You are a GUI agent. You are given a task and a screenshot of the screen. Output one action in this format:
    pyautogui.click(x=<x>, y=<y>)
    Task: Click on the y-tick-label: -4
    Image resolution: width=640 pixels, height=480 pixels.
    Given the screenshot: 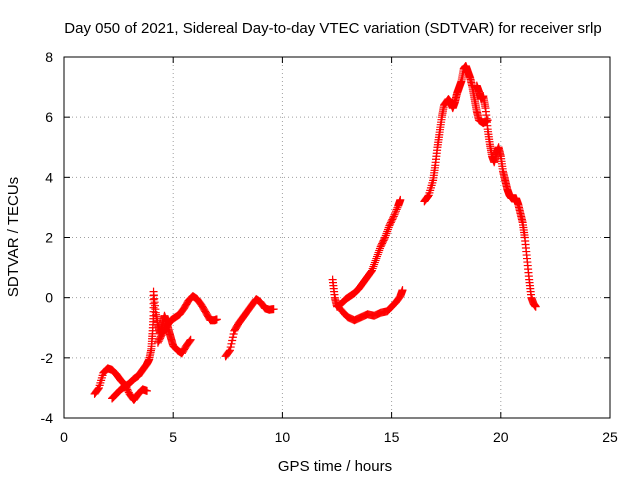 What is the action you would take?
    pyautogui.click(x=47, y=418)
    